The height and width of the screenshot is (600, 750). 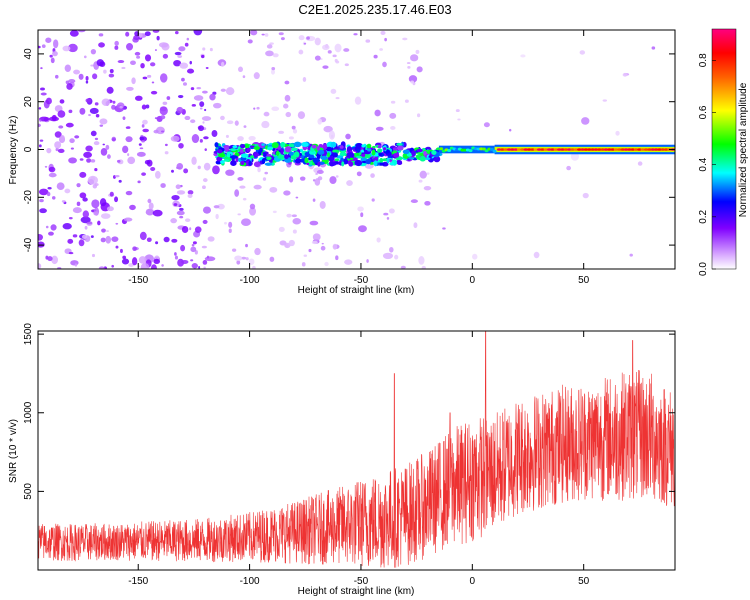 What do you see at coordinates (28, 102) in the screenshot?
I see `y-tick-label: 20` at bounding box center [28, 102].